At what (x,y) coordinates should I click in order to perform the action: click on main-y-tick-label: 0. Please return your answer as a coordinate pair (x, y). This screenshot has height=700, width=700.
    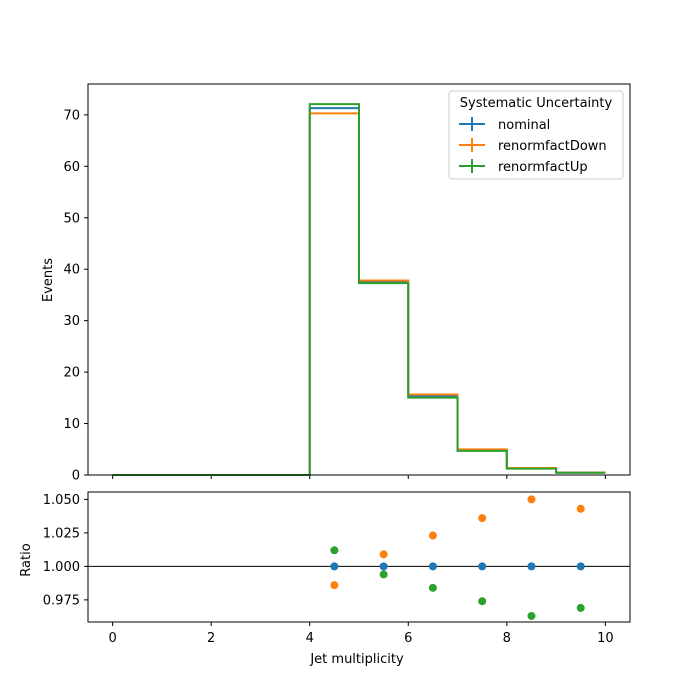
    Looking at the image, I should click on (76, 476).